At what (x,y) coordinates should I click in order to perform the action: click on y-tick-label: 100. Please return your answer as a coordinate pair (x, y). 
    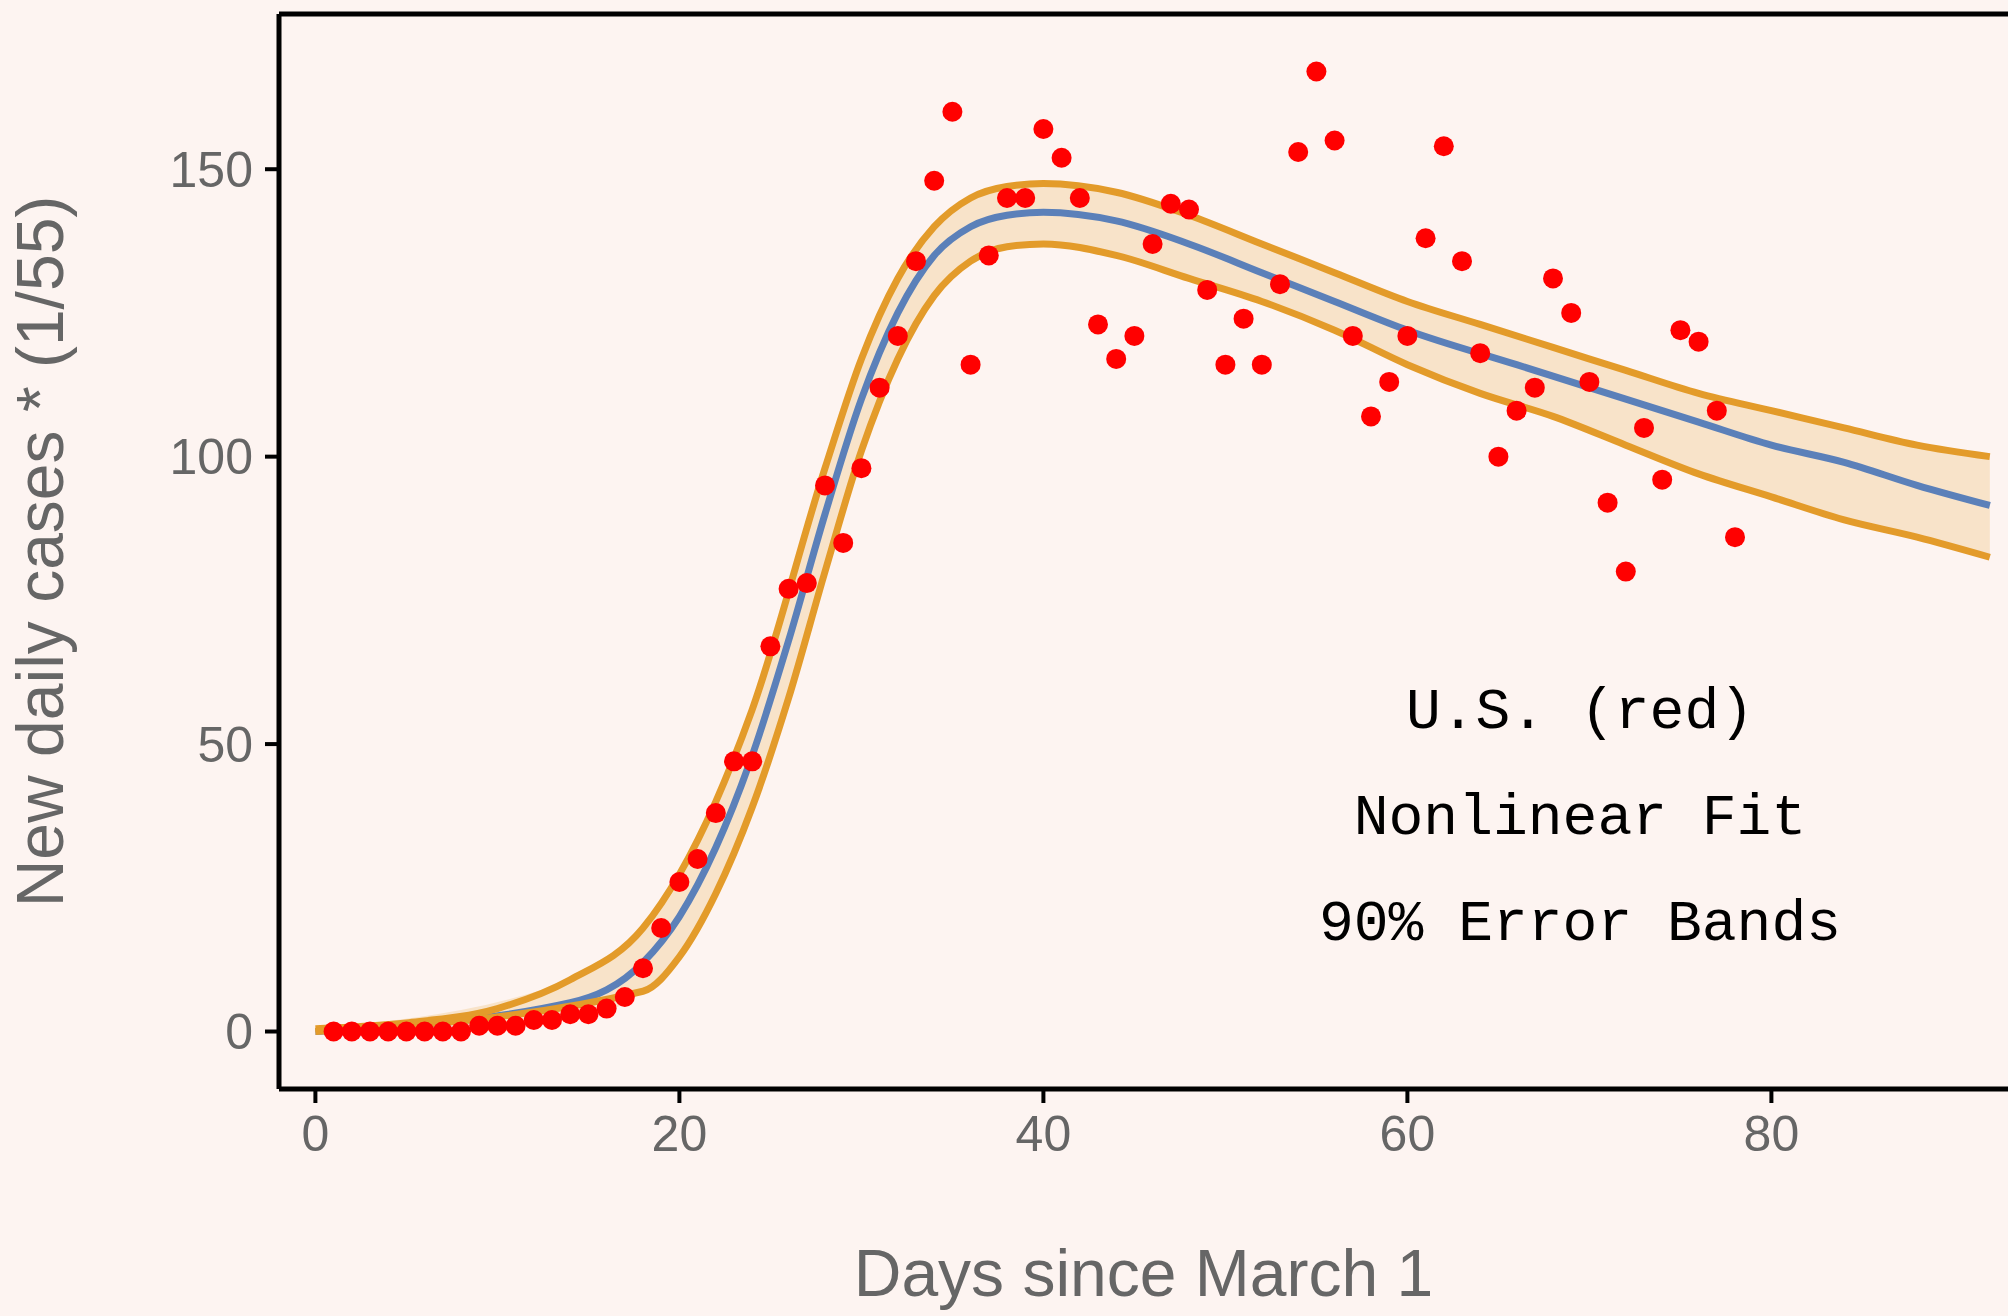
    Looking at the image, I should click on (211, 457).